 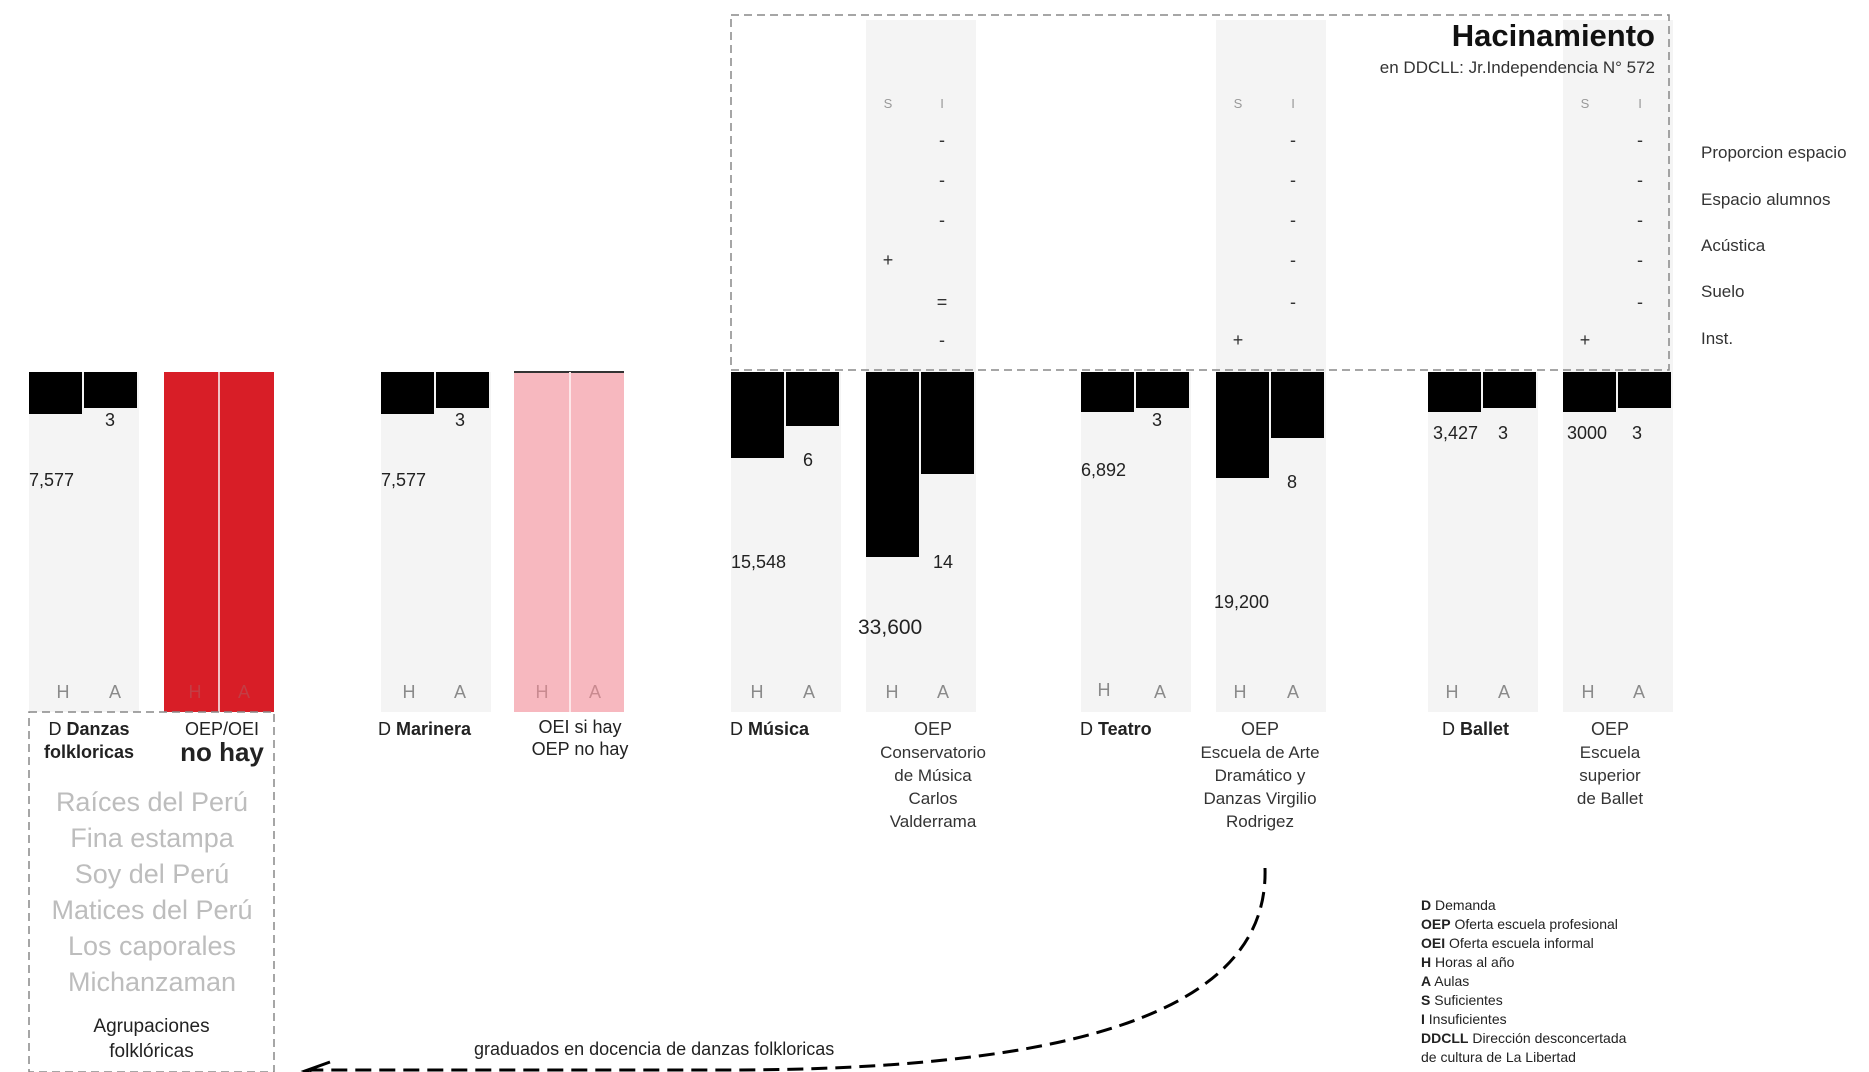 I want to click on axis-h-marinera: H, so click(x=409, y=692).